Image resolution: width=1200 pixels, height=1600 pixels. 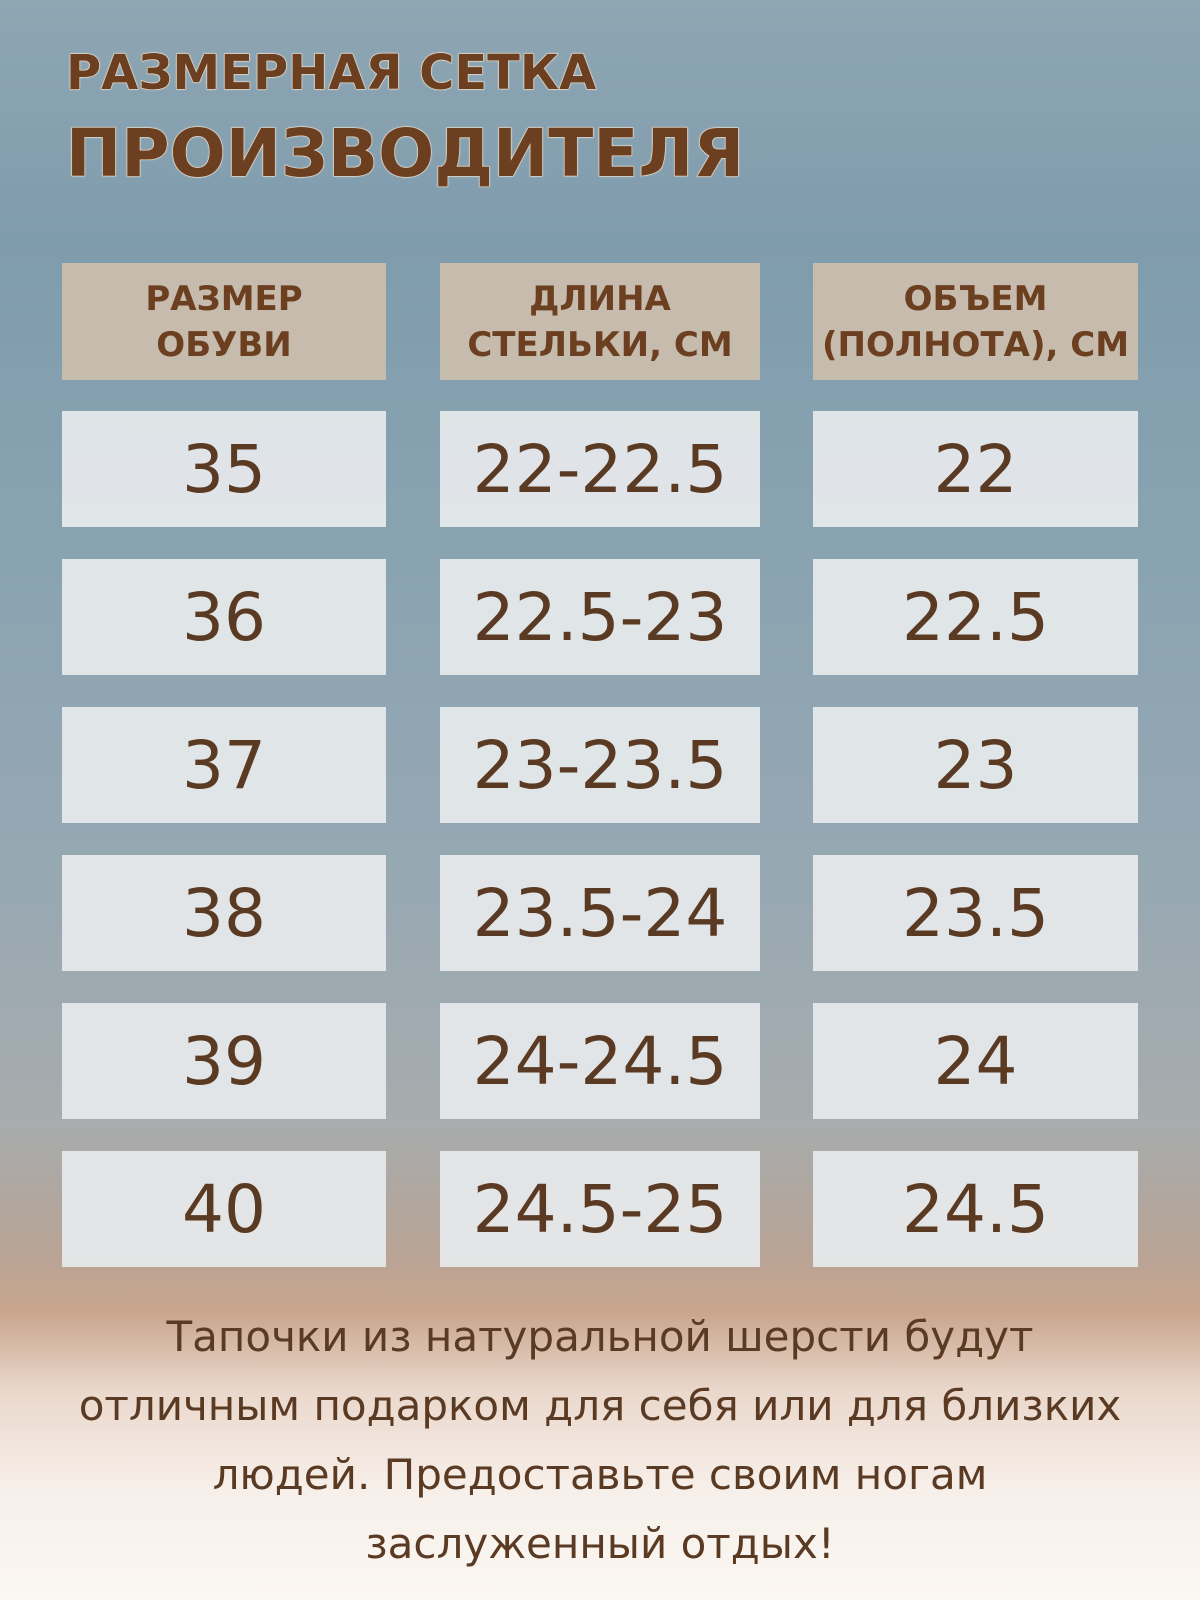 I want to click on table-cell: 22.5, so click(x=975, y=617).